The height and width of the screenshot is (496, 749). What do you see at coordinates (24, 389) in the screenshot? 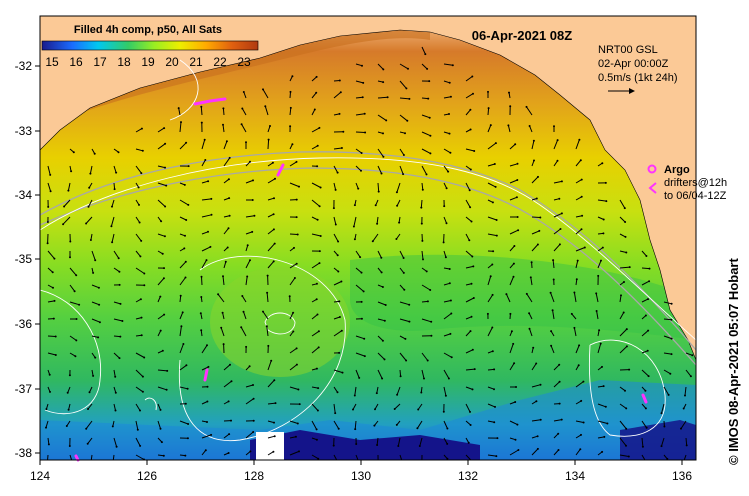
I see `lat-tick-label: -37` at bounding box center [24, 389].